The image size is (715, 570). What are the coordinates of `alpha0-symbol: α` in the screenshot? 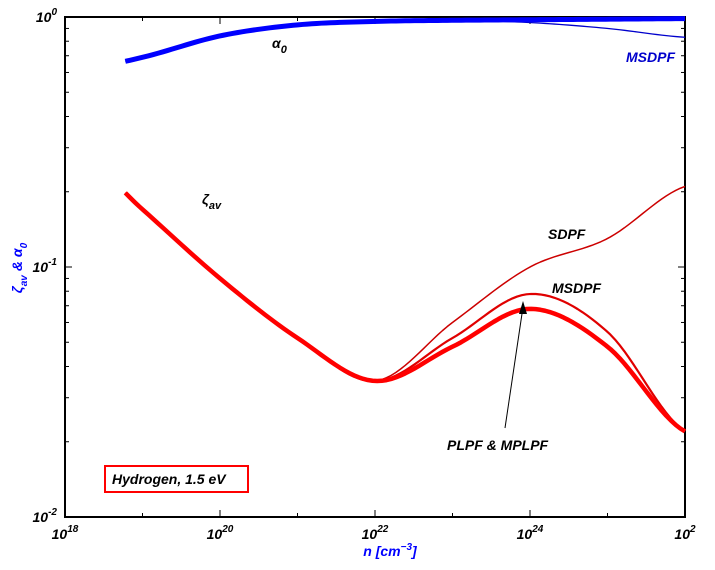 It's located at (277, 43).